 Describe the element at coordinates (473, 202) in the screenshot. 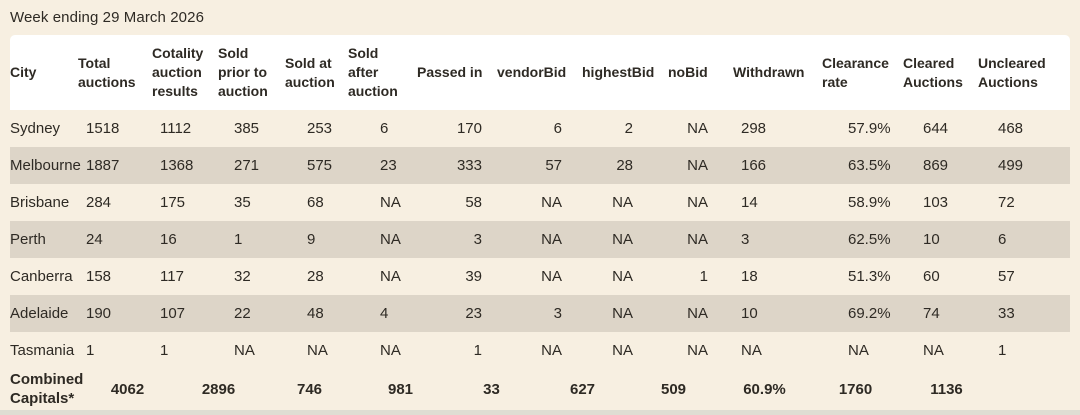

I see `cell-passed-in: 58` at that location.